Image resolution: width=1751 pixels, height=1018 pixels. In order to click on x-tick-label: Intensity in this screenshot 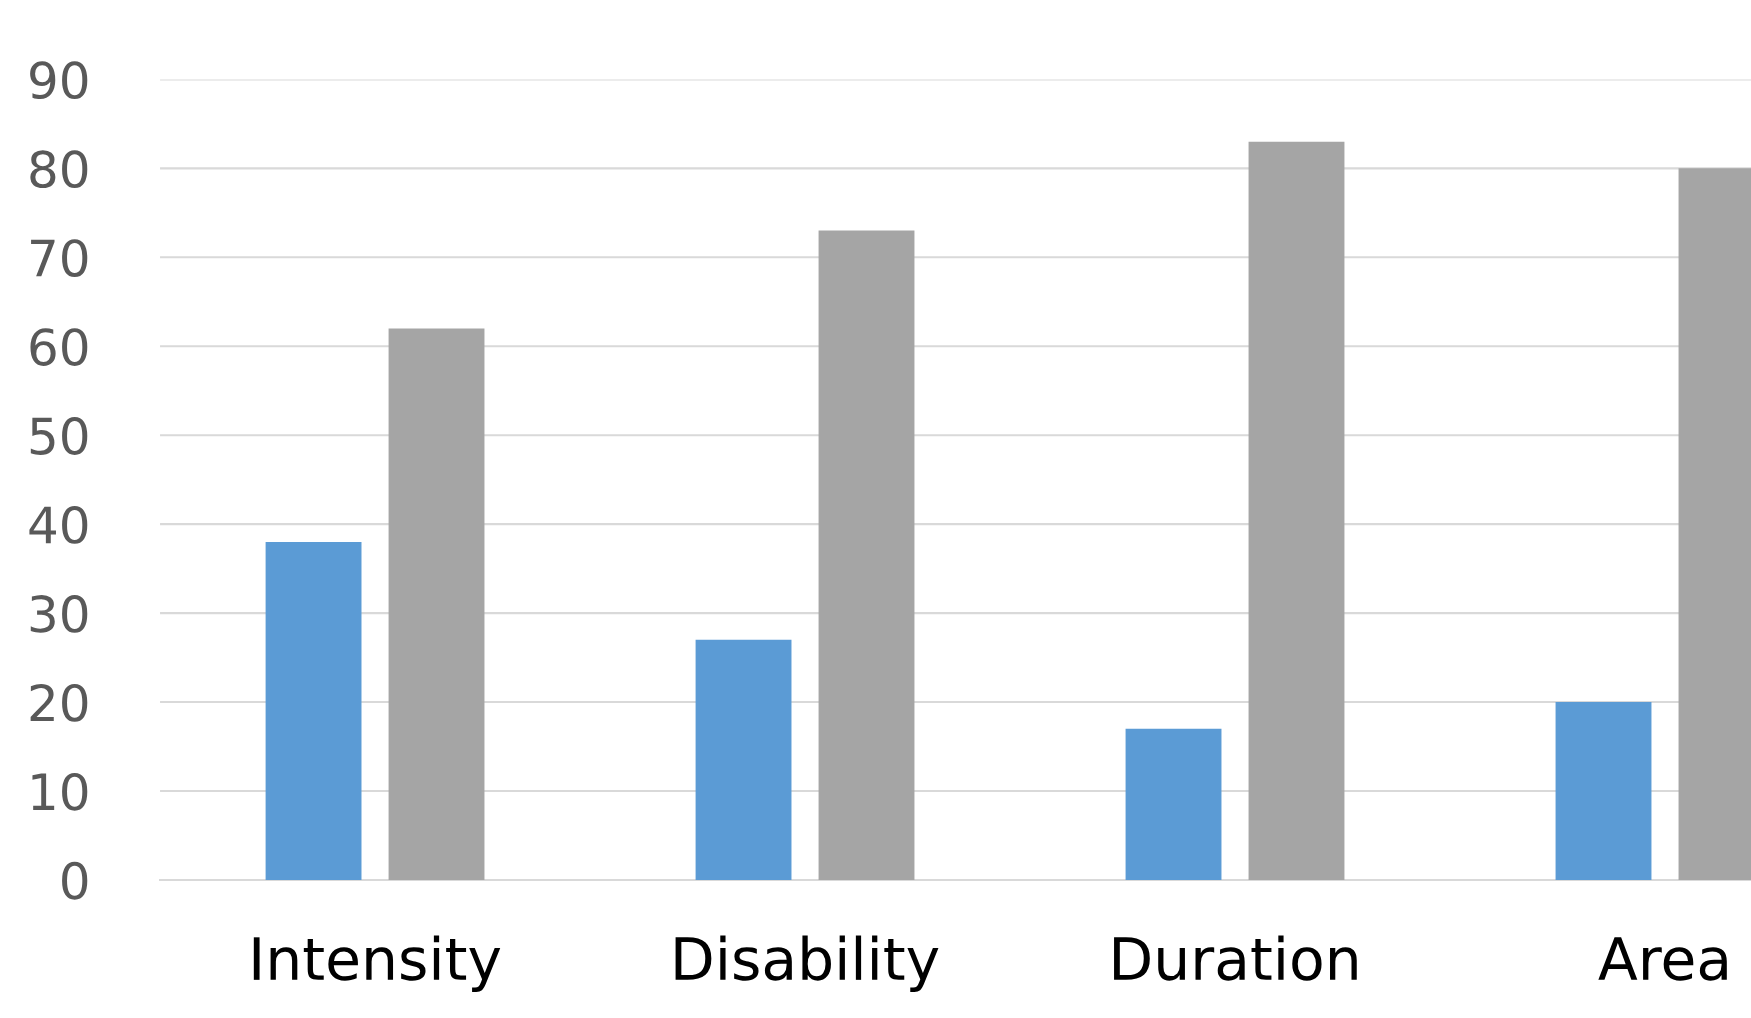, I will do `click(377, 963)`.